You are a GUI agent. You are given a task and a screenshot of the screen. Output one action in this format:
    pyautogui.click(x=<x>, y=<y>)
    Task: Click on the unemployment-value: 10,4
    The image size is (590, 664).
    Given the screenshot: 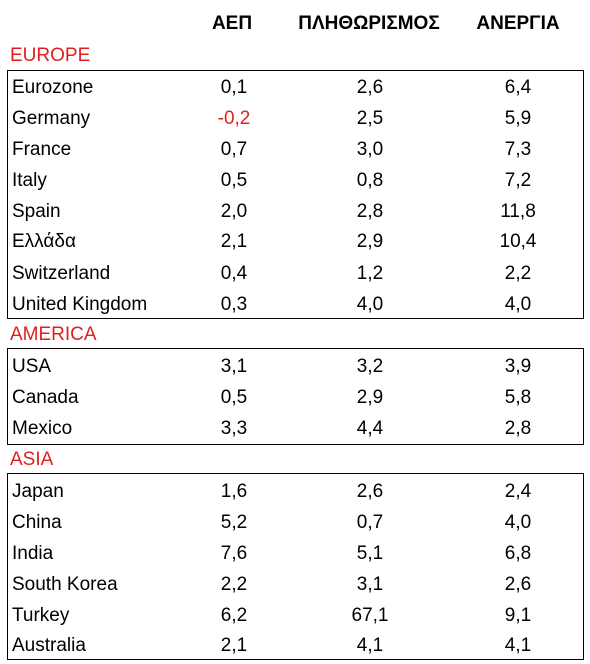 What is the action you would take?
    pyautogui.click(x=518, y=241)
    